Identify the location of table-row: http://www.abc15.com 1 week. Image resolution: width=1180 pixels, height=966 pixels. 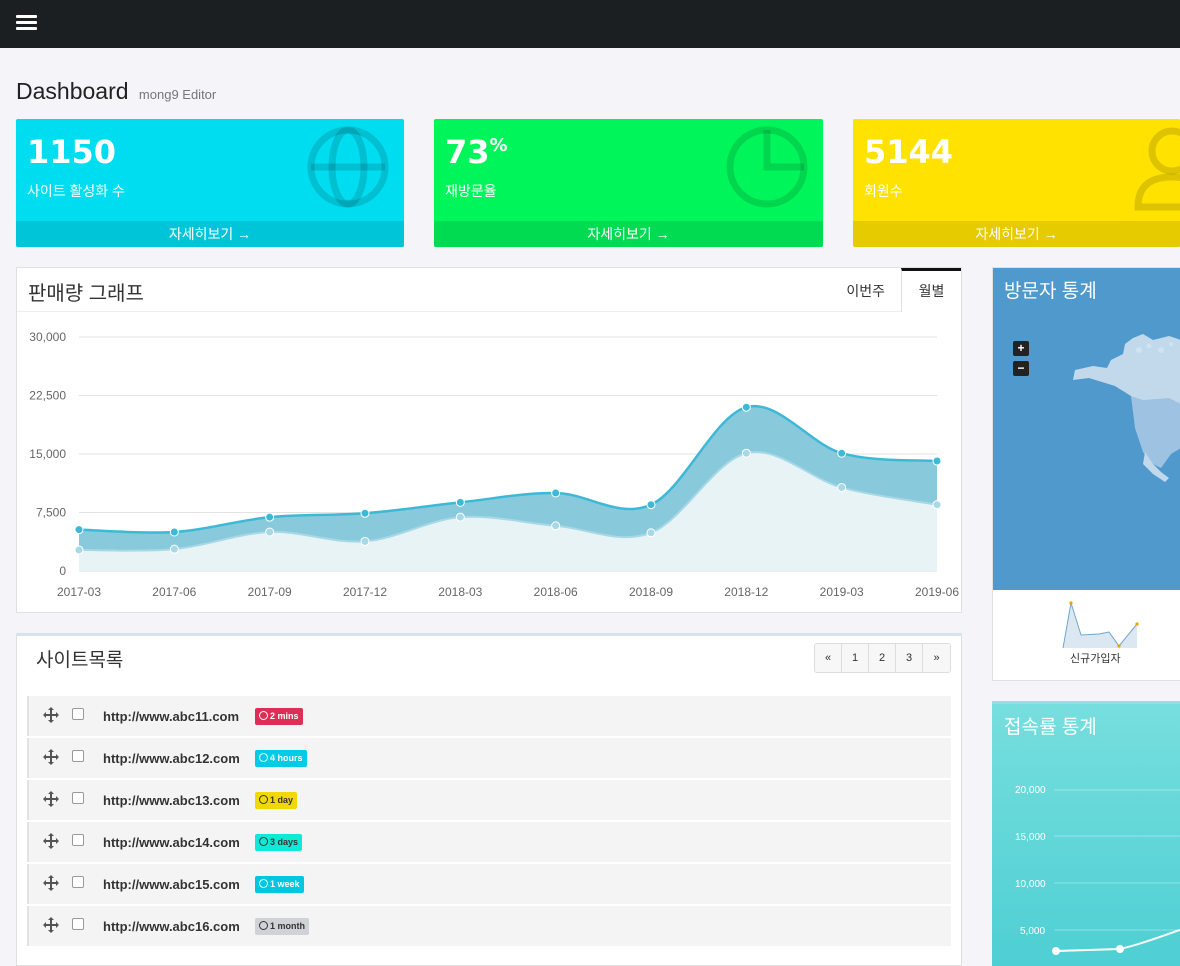
(489, 884).